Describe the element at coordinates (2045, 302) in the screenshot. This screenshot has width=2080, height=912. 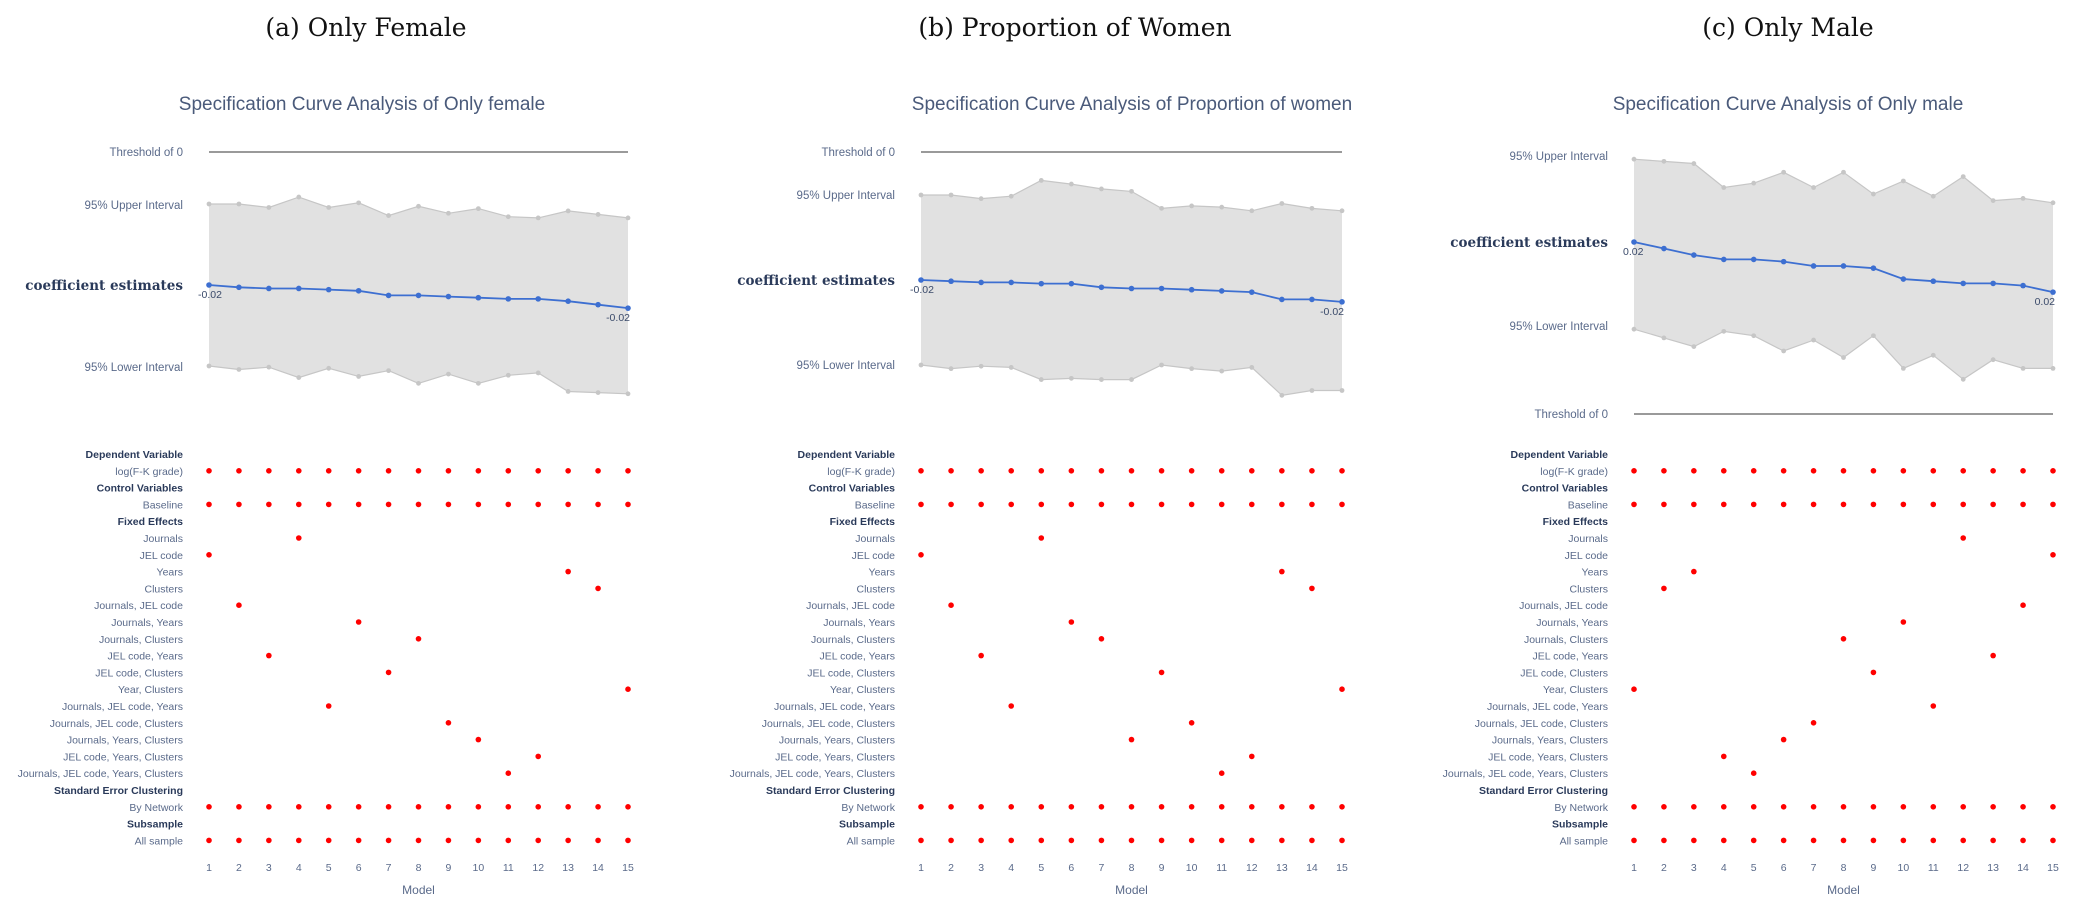
I see `end-value-label: 0.02` at that location.